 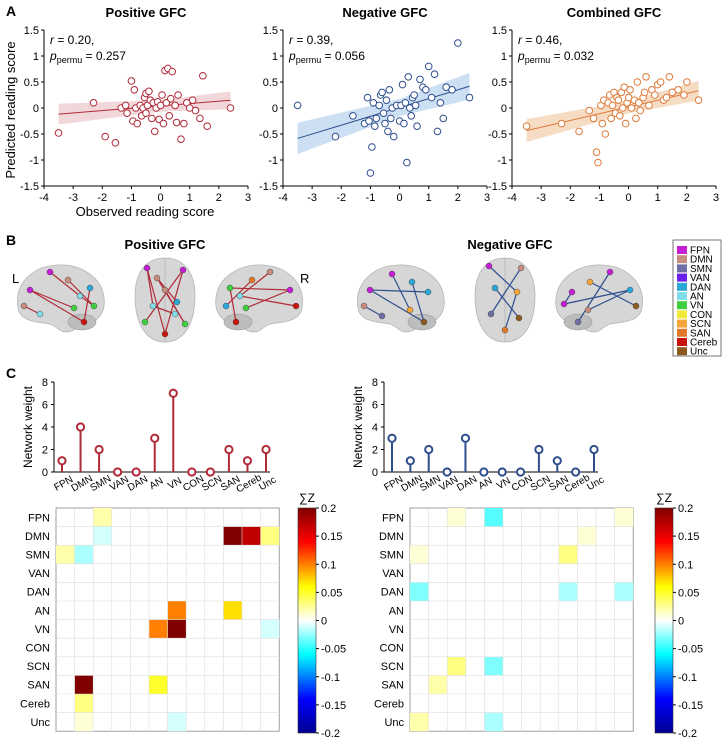 What do you see at coordinates (700, 251) in the screenshot?
I see `legend-label: FPN` at bounding box center [700, 251].